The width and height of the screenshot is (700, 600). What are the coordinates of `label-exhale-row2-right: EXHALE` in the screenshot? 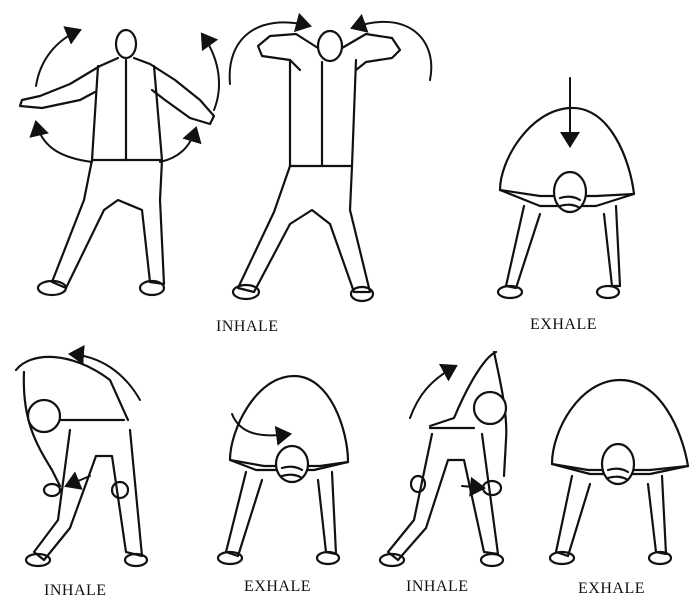 It's located at (611, 588).